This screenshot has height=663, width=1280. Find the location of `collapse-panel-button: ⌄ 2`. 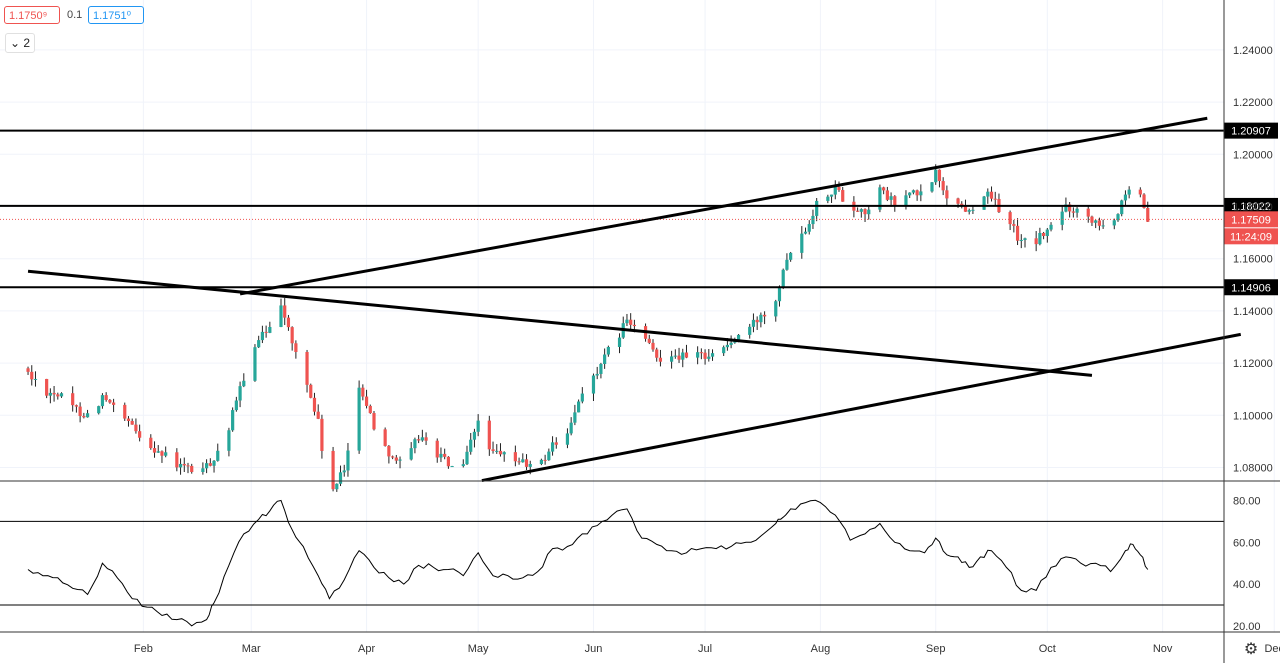

collapse-panel-button: ⌄ 2 is located at coordinates (20, 43).